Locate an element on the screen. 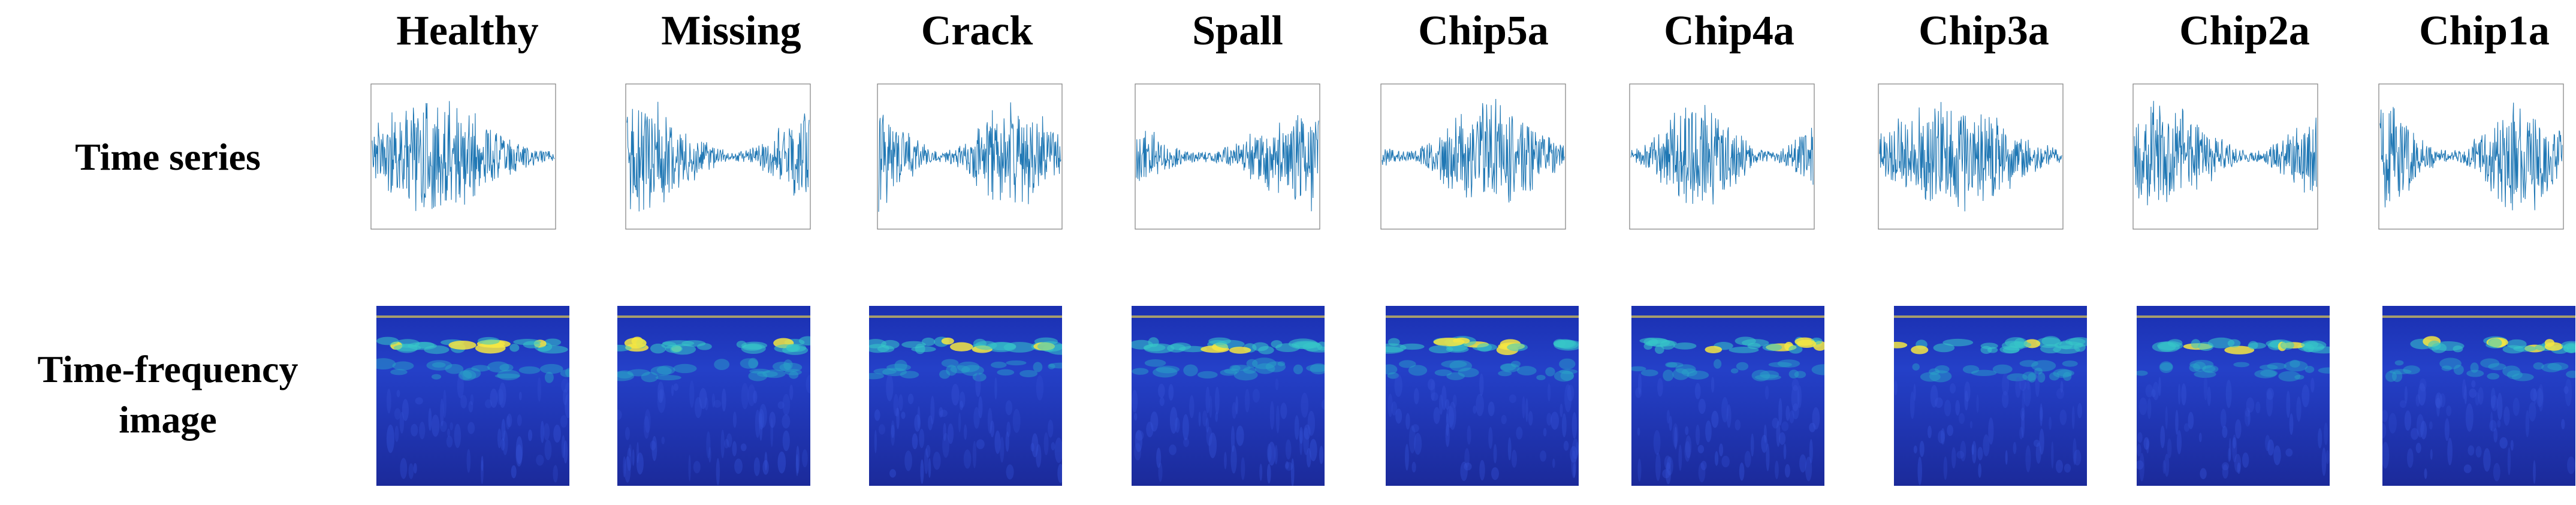 This screenshot has height=505, width=2576. column-title-crack: Crack is located at coordinates (977, 31).